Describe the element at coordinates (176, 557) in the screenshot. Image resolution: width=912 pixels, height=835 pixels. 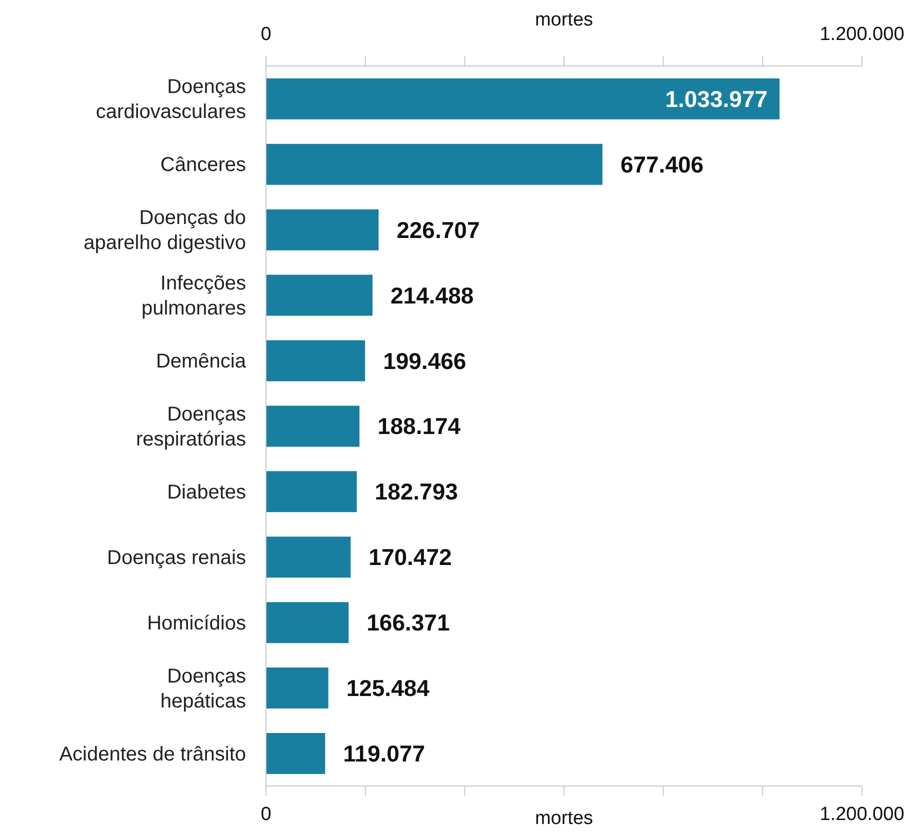
I see `y-tick-label: Doenças renais` at that location.